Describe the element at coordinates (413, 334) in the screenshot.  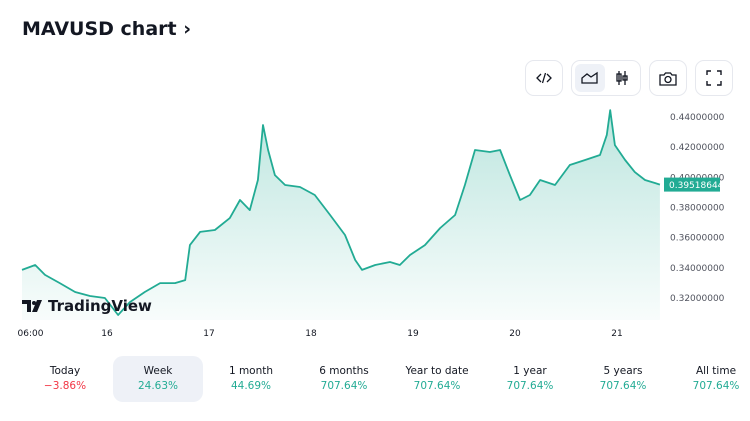
I see `x-tick-label: 19` at that location.